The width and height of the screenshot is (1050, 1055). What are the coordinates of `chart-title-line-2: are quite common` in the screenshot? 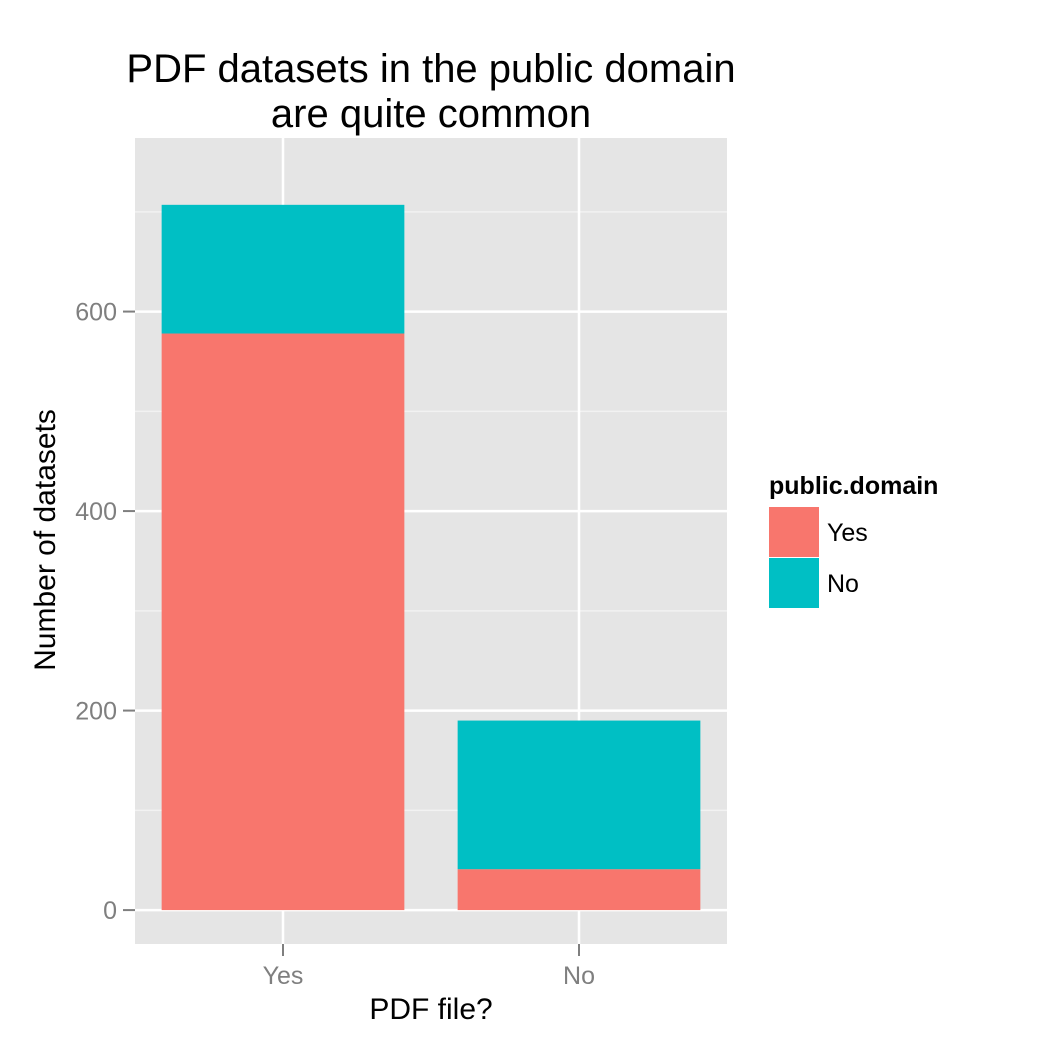 It's located at (431, 114).